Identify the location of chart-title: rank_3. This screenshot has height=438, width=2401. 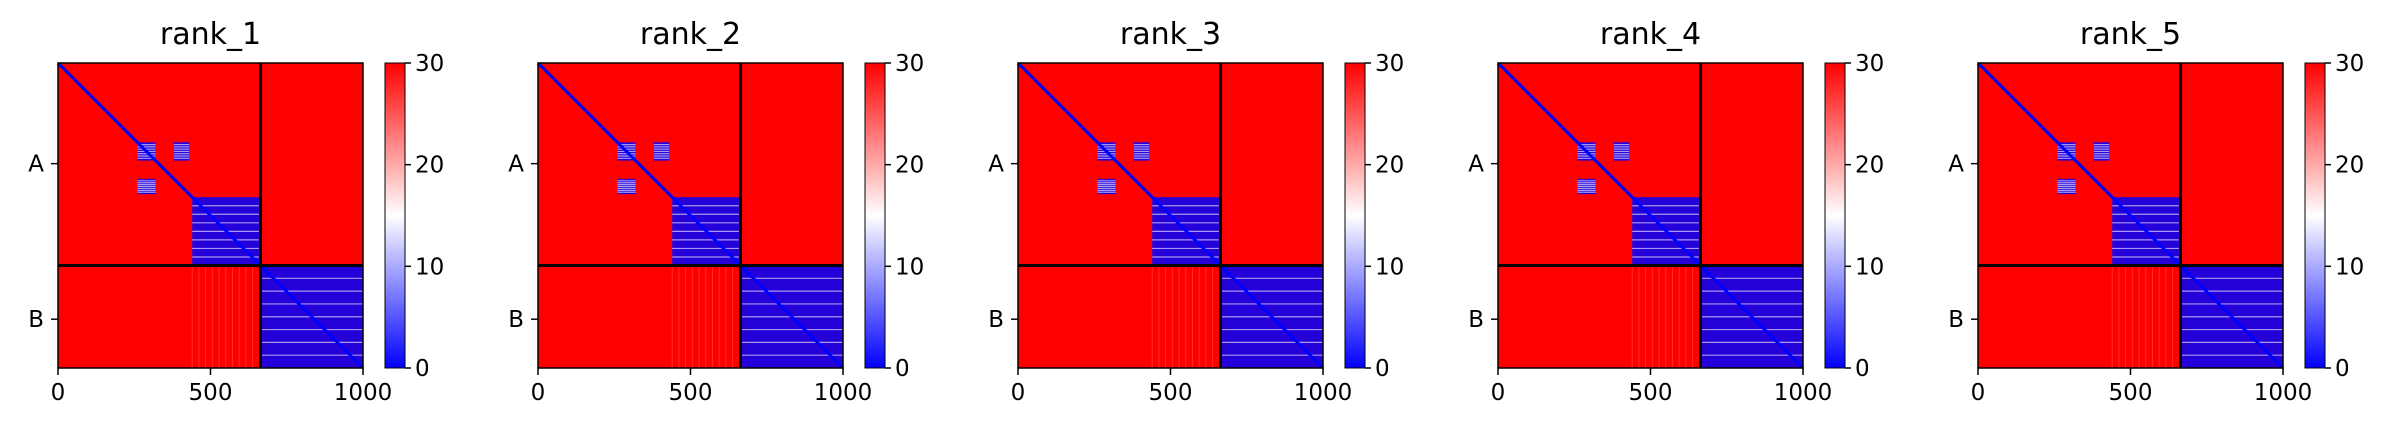
(1170, 34).